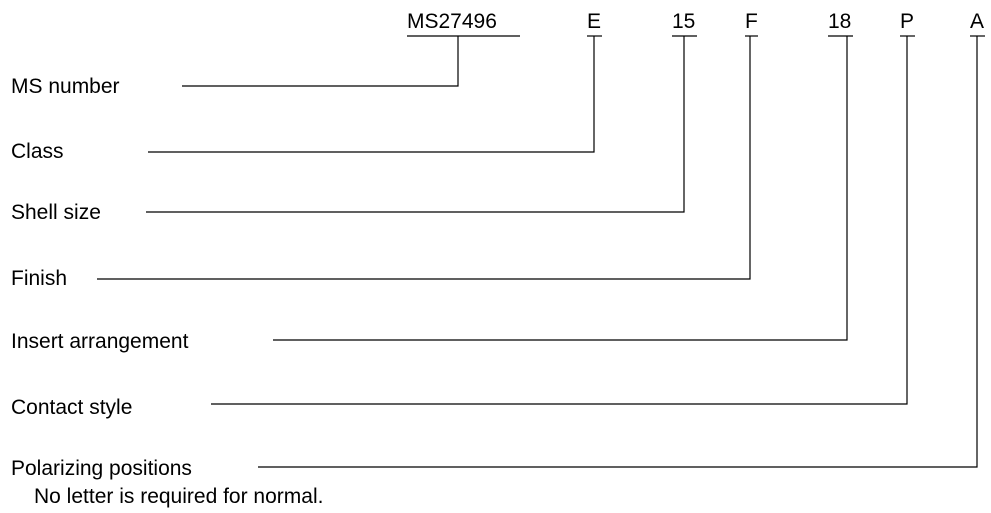  I want to click on code-shell-size: 15, so click(684, 21).